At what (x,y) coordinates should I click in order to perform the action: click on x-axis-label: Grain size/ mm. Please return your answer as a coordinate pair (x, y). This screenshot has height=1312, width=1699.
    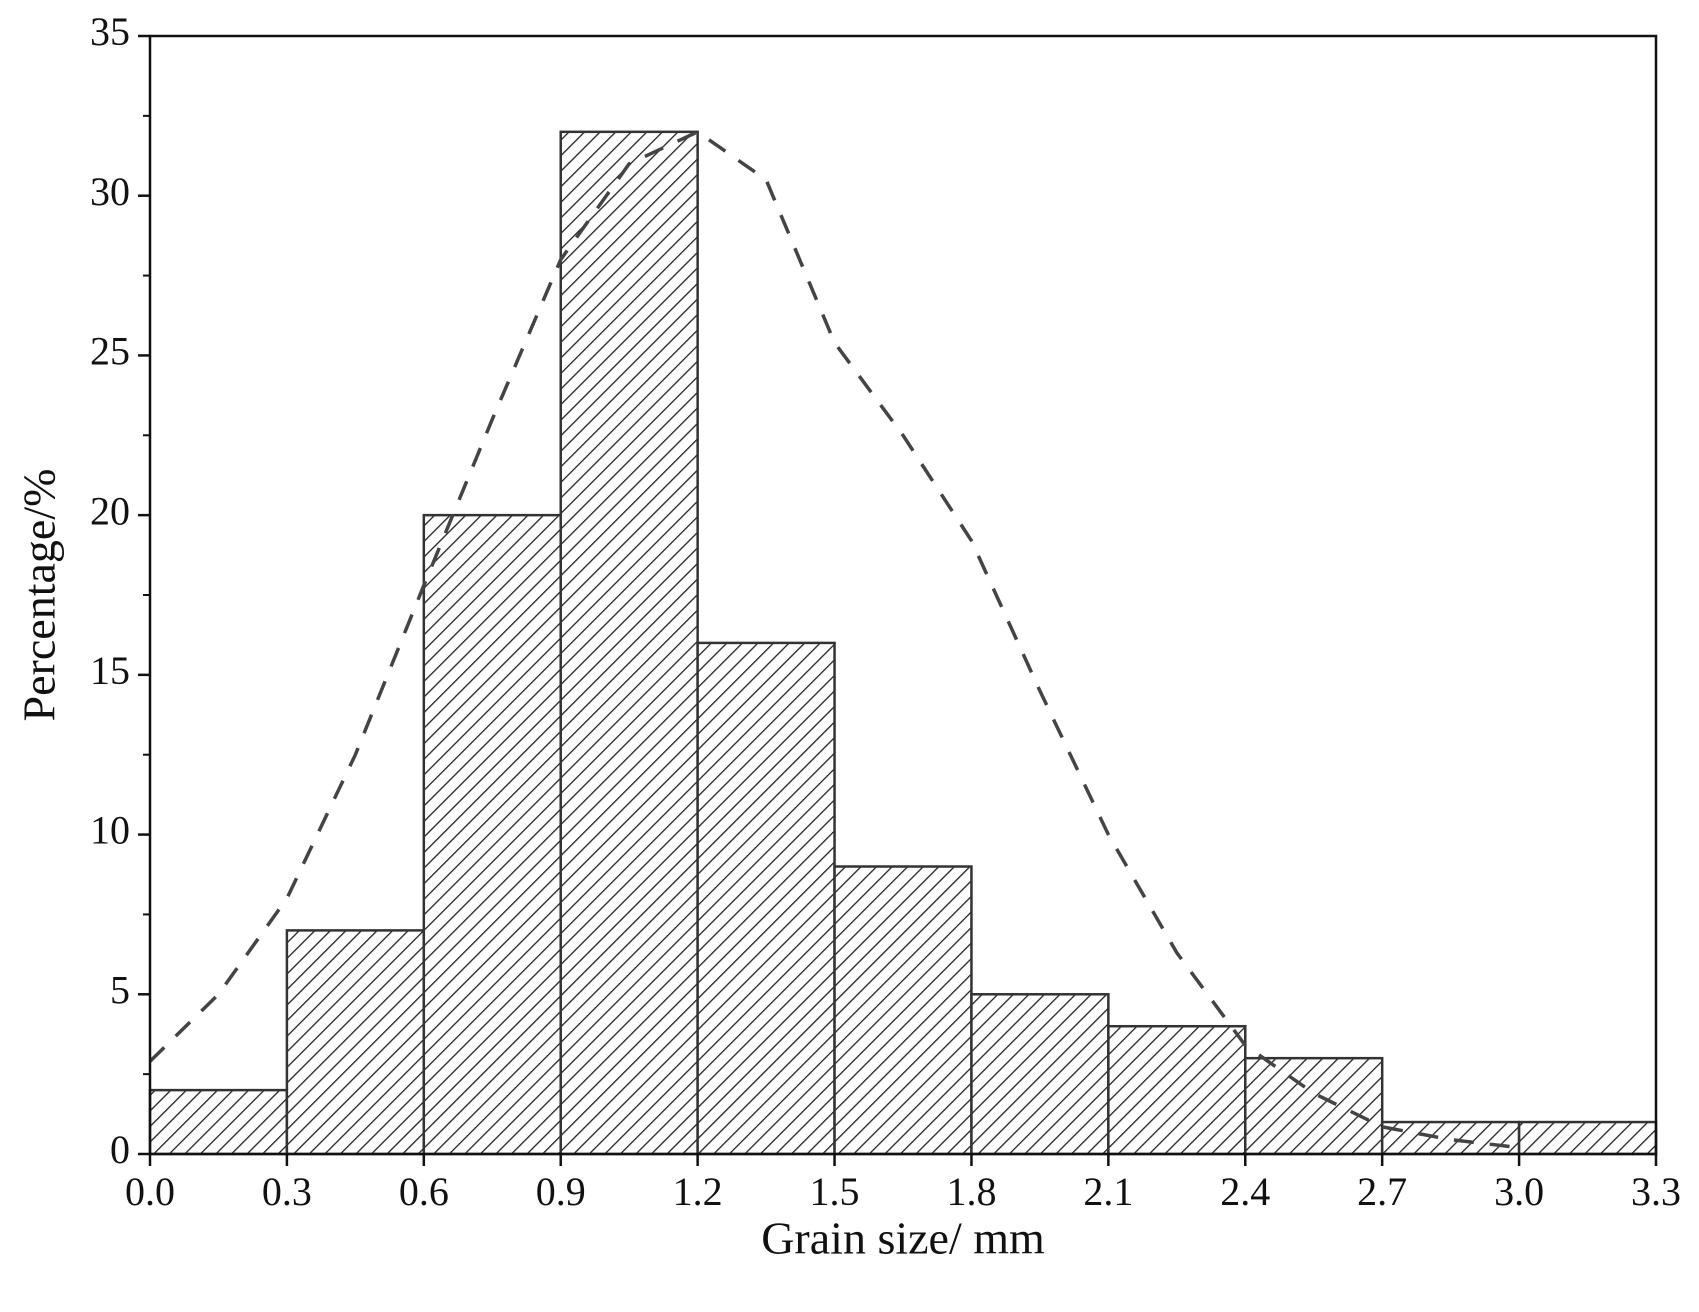
    Looking at the image, I should click on (903, 1238).